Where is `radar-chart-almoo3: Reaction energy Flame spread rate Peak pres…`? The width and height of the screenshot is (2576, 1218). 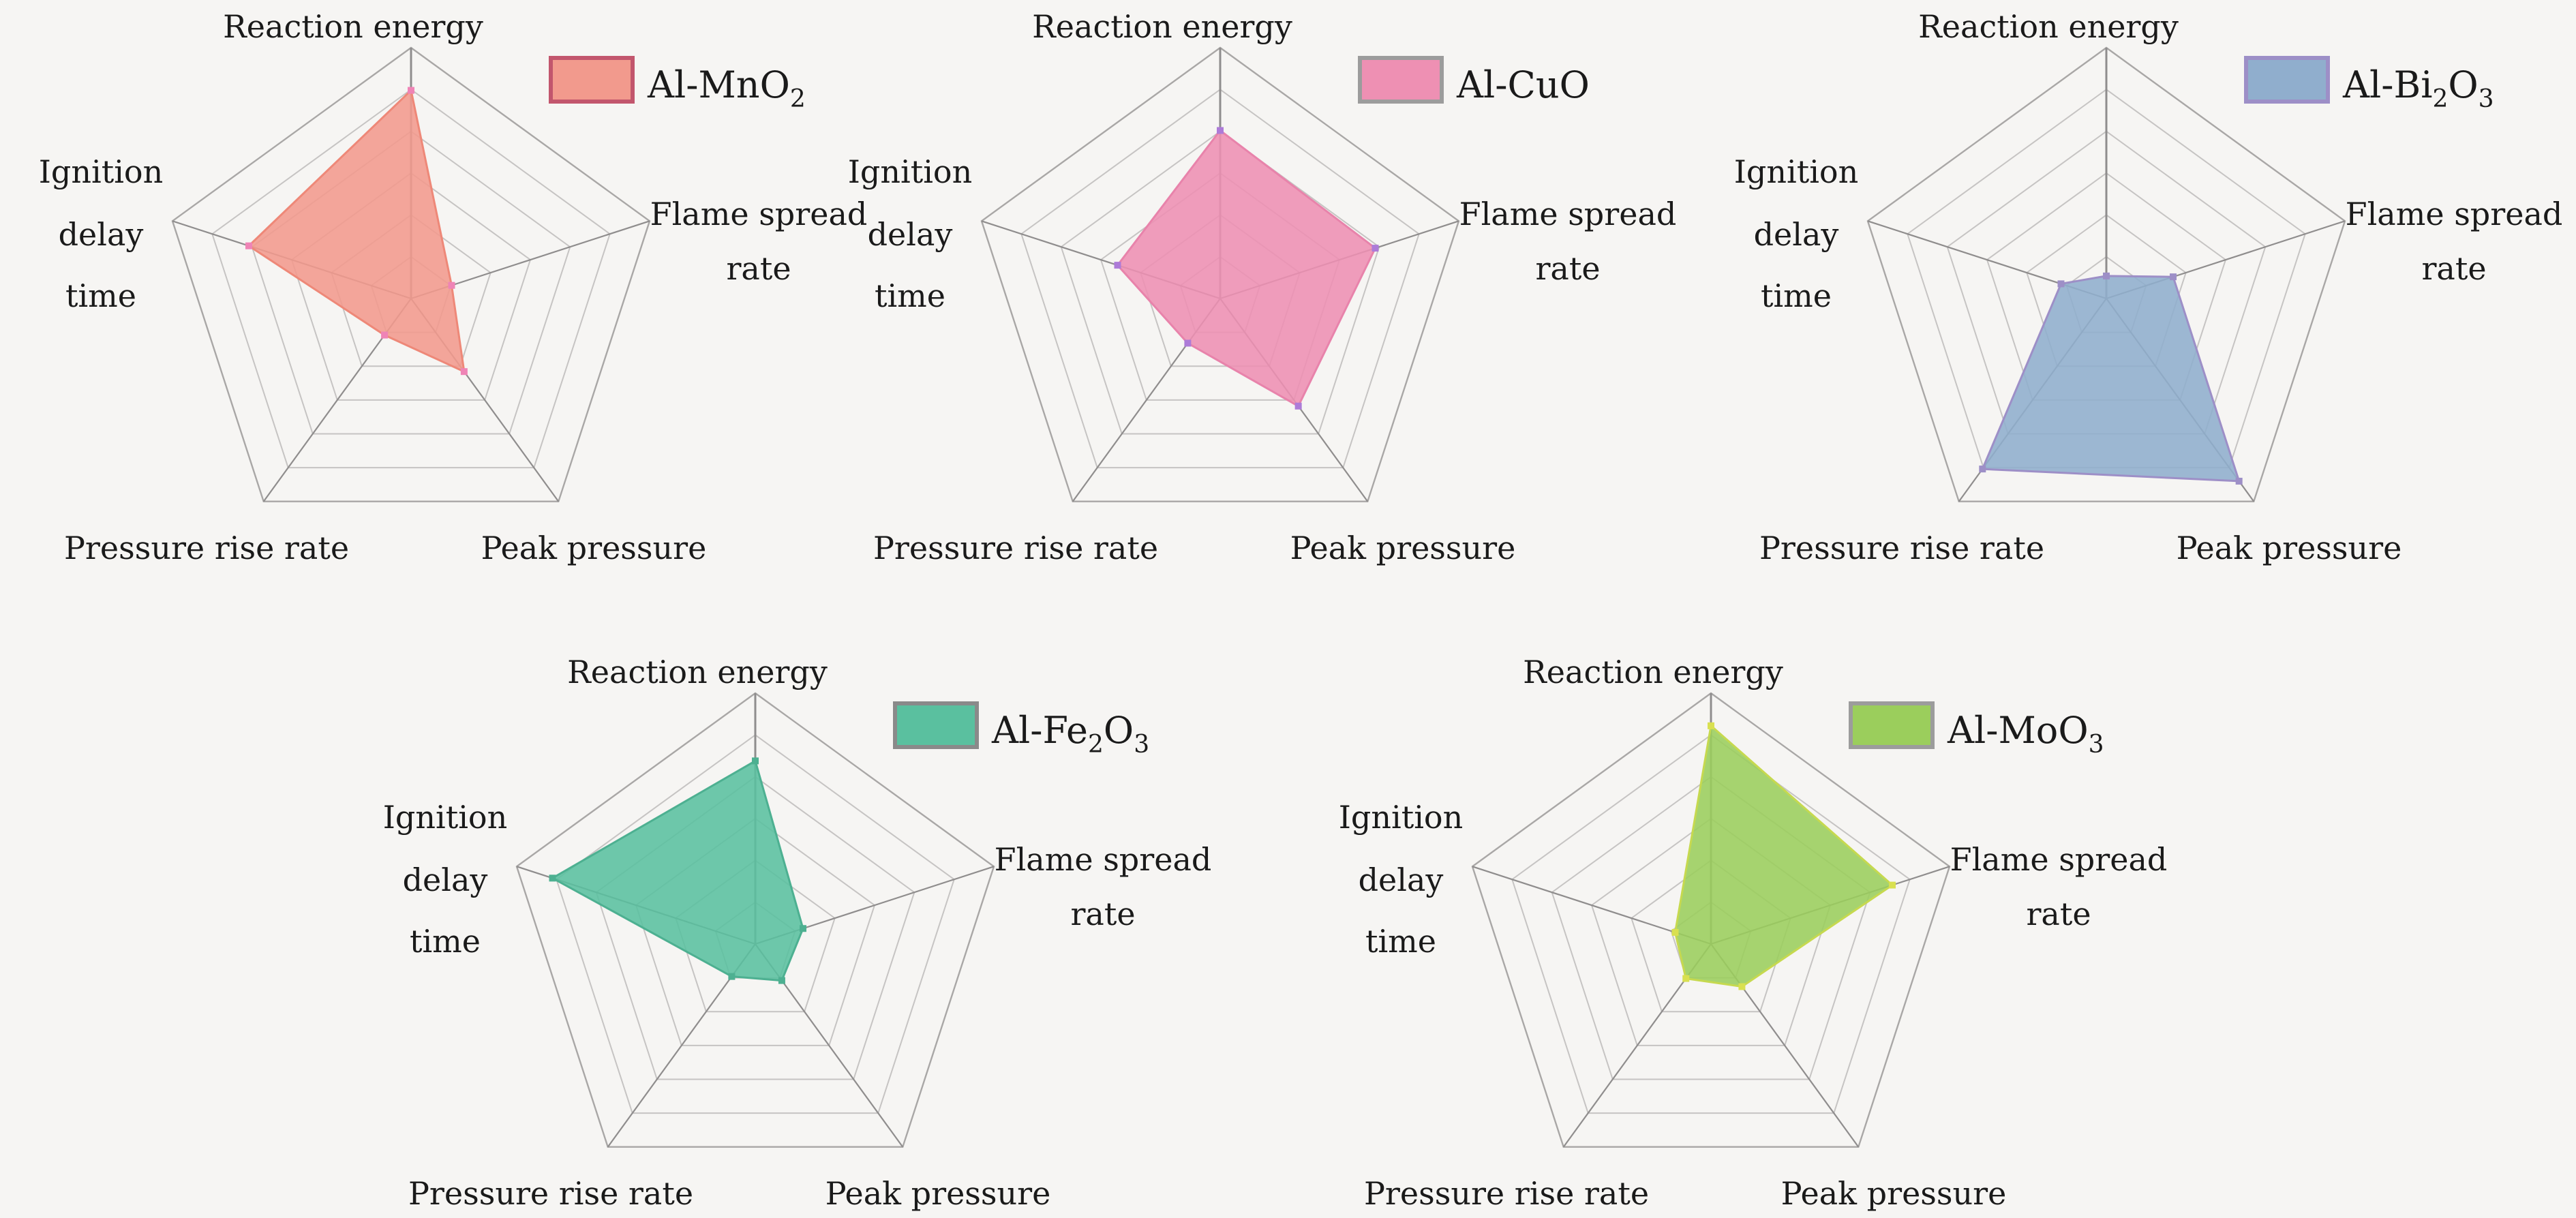
radar-chart-almoo3: Reaction energy Flame spread rate Peak pres… is located at coordinates (1754, 933).